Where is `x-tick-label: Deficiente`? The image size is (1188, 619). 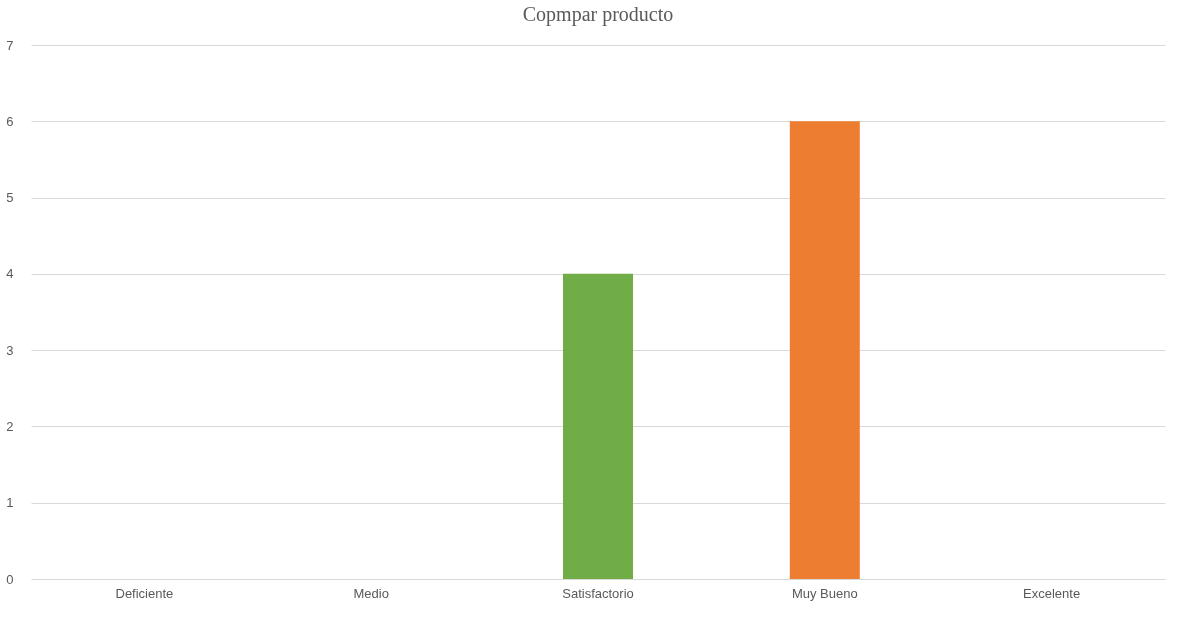
x-tick-label: Deficiente is located at coordinates (144, 593).